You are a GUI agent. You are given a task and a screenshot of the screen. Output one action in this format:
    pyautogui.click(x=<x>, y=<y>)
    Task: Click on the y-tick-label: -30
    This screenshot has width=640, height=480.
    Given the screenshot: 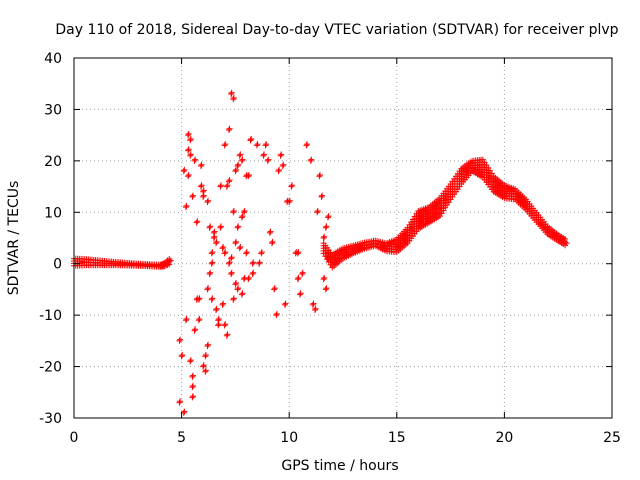 What is the action you would take?
    pyautogui.click(x=50, y=419)
    